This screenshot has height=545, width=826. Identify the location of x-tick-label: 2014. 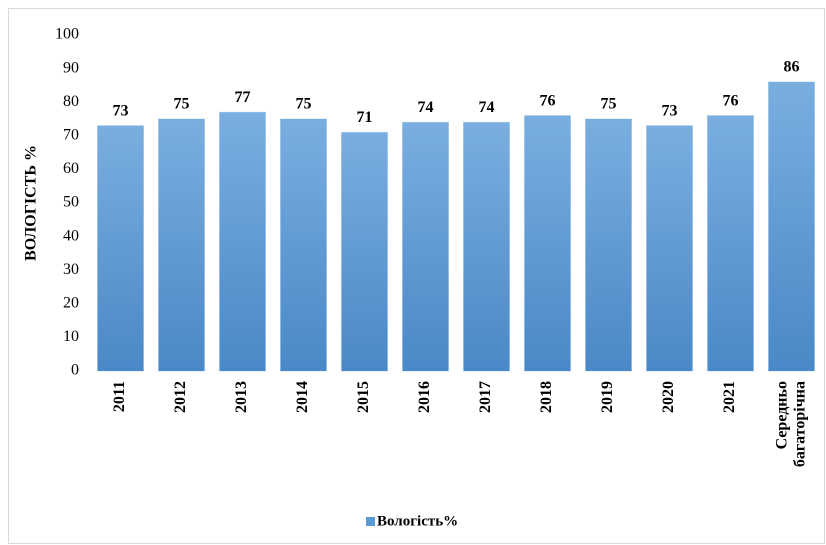
(302, 397).